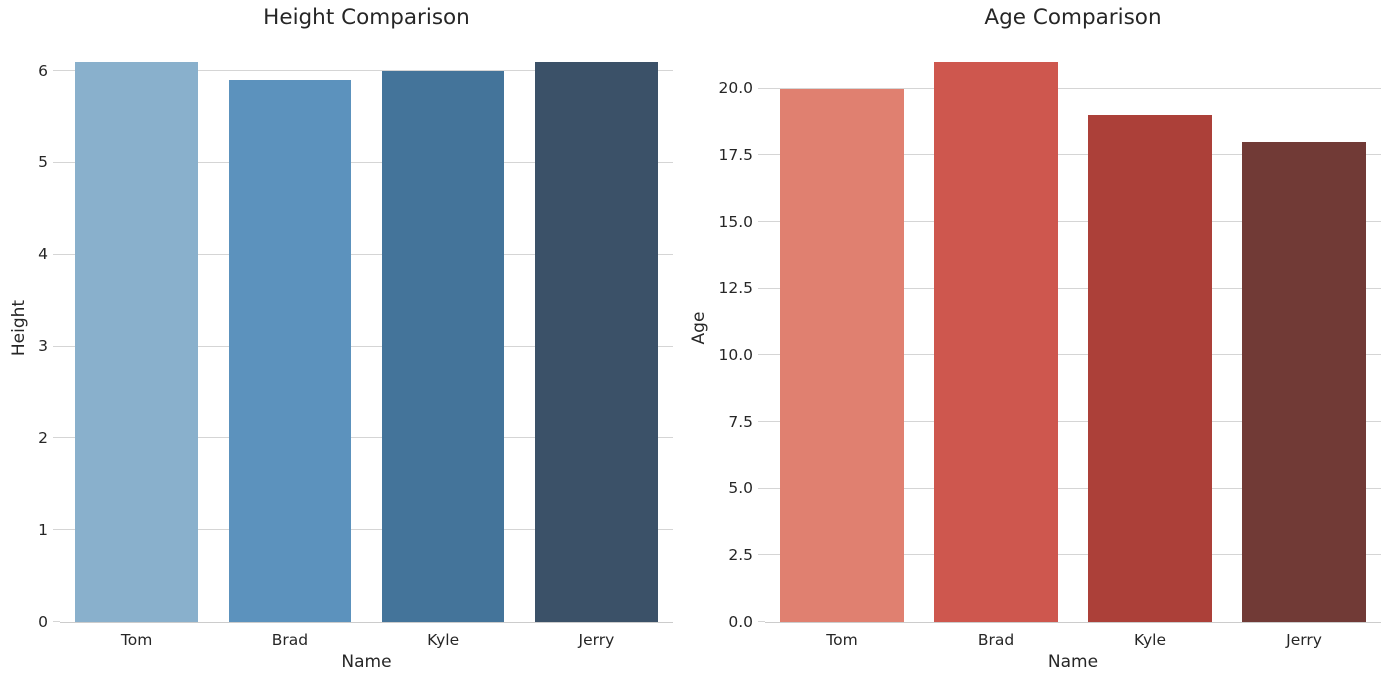 Image resolution: width=1389 pixels, height=690 pixels. What do you see at coordinates (43, 529) in the screenshot?
I see `y-tick-label: 1` at bounding box center [43, 529].